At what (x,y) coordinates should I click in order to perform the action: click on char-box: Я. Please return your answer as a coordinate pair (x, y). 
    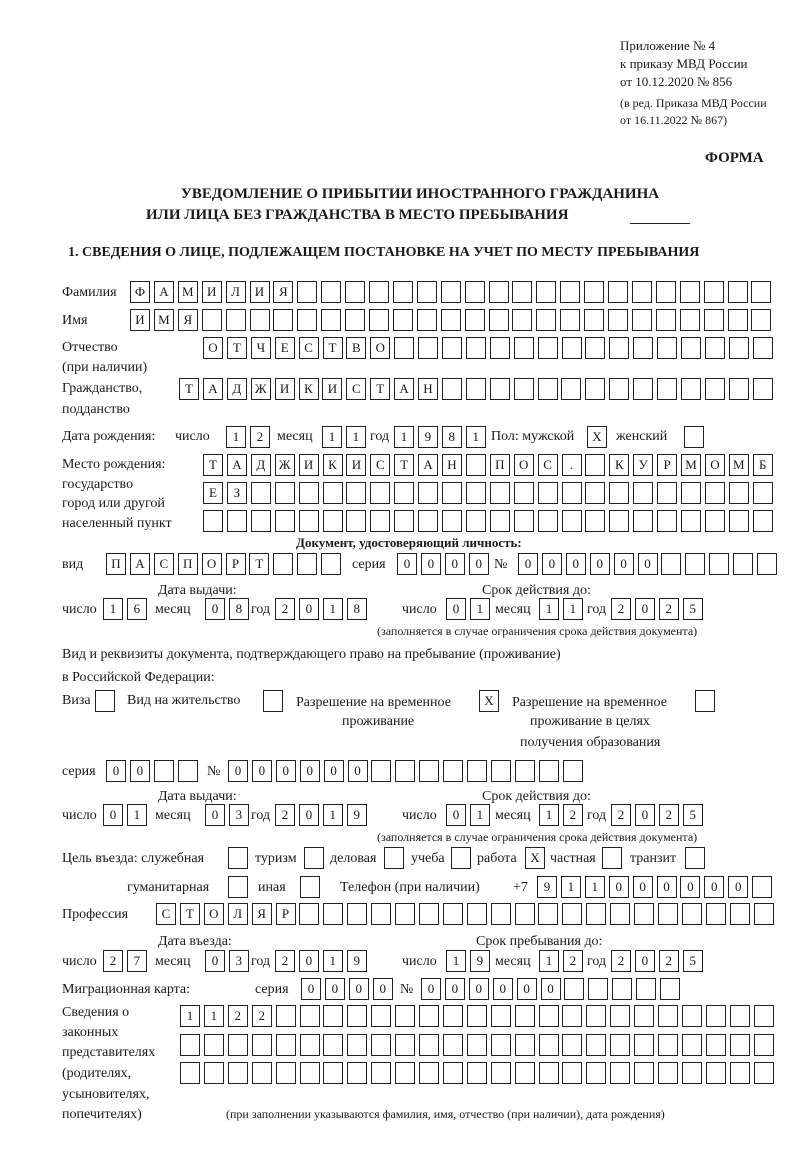
    Looking at the image, I should click on (187, 320).